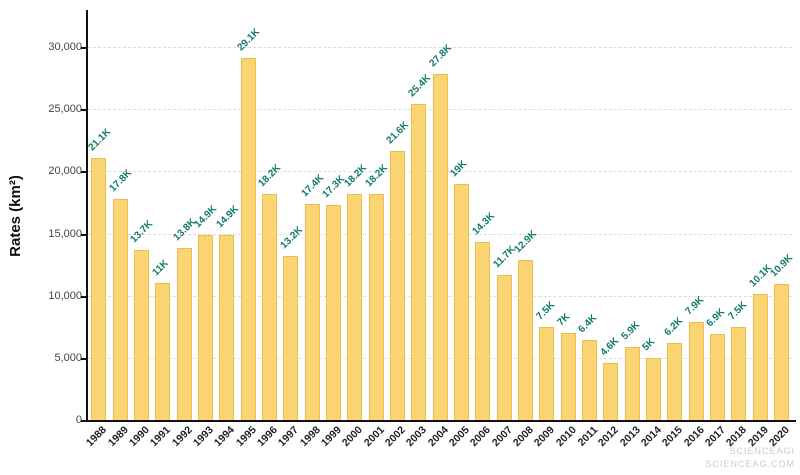  Describe the element at coordinates (631, 330) in the screenshot. I see `bar-value-label: 5.9K` at that location.